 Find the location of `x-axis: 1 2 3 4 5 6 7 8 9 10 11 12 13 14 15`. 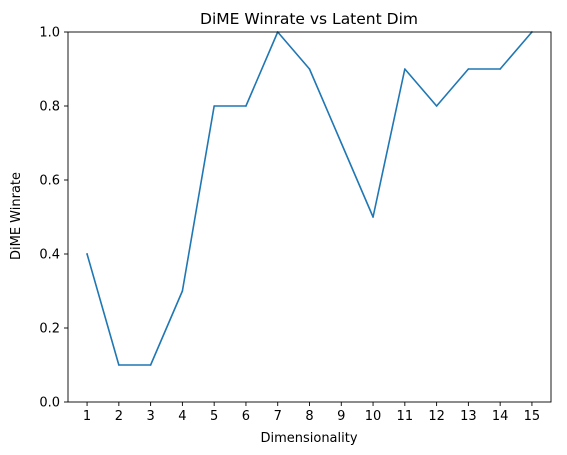

x-axis: 1 2 3 4 5 6 7 8 9 10 11 12 13 14 15 is located at coordinates (311, 413).